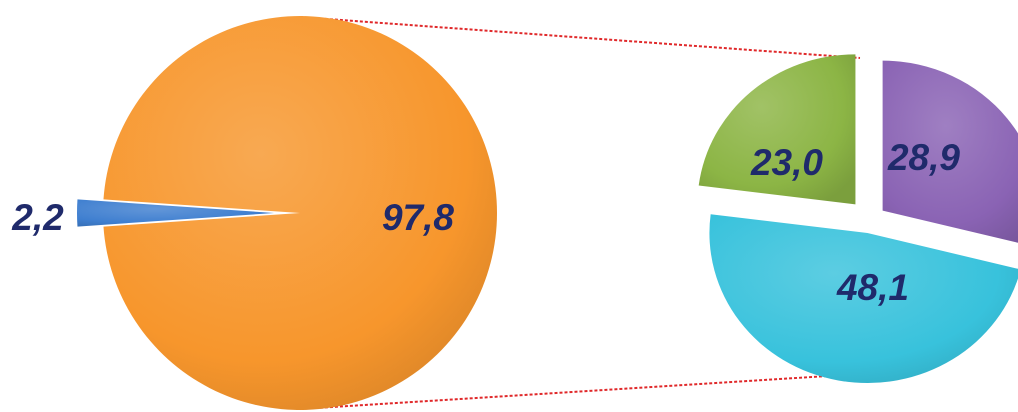 The image size is (1018, 412). Describe the element at coordinates (580, 391) in the screenshot. I see `connector-line-bottom` at that location.